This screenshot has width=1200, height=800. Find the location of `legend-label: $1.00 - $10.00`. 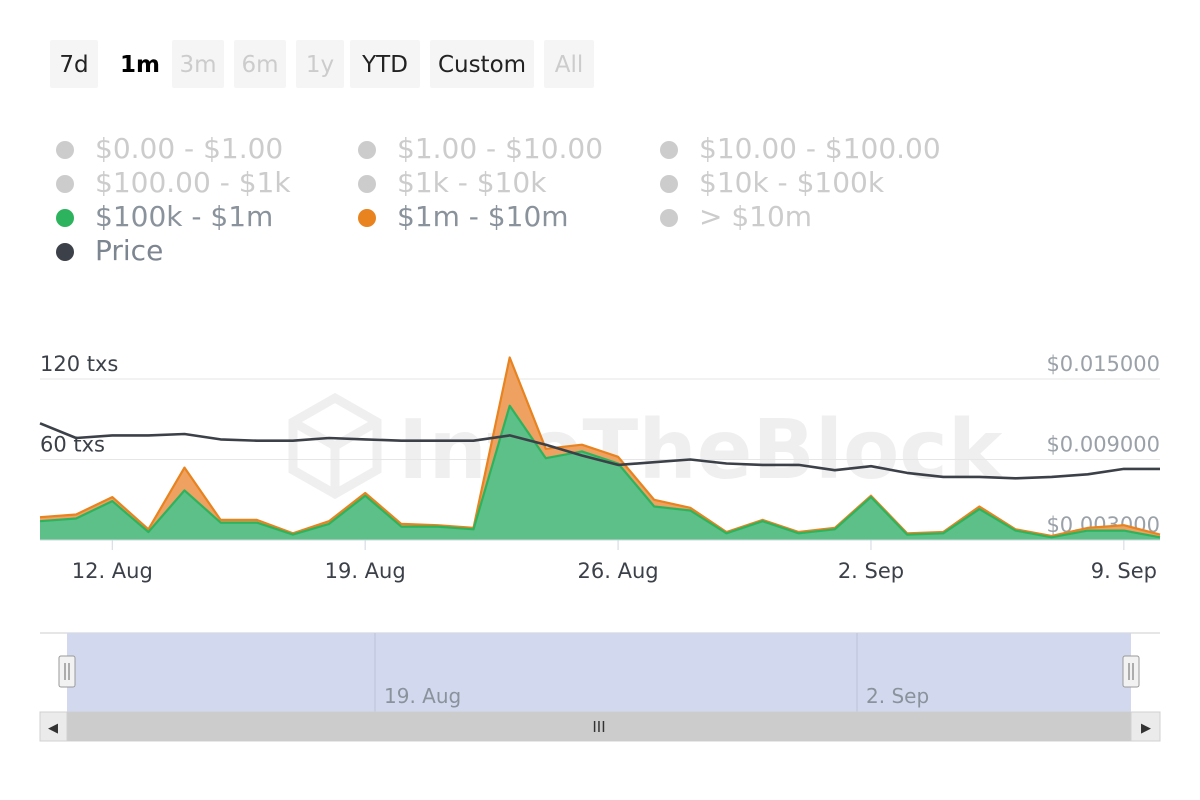

legend-label: $1.00 - $10.00 is located at coordinates (500, 148).